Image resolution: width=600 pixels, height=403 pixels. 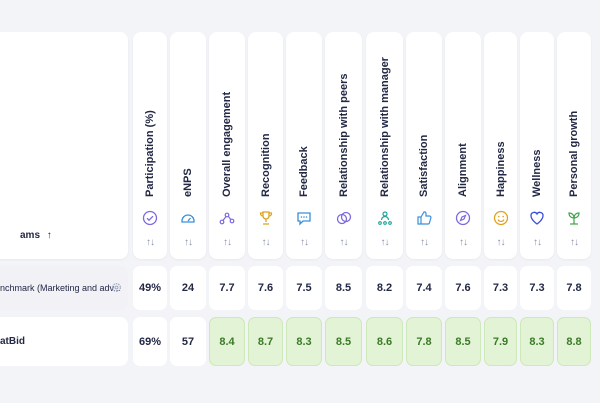 I want to click on column-header-enps: eNPS ↑↓, so click(x=188, y=145).